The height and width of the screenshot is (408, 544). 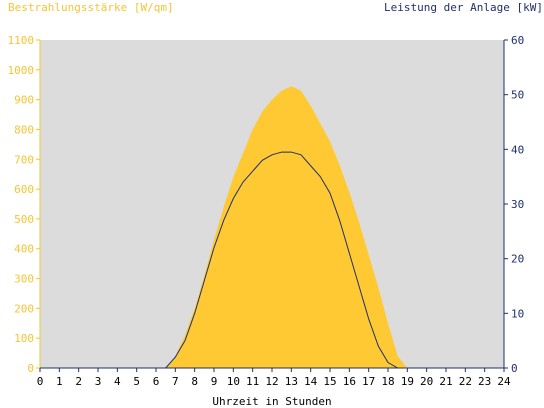 What do you see at coordinates (24, 249) in the screenshot?
I see `left-tick-label: 400` at bounding box center [24, 249].